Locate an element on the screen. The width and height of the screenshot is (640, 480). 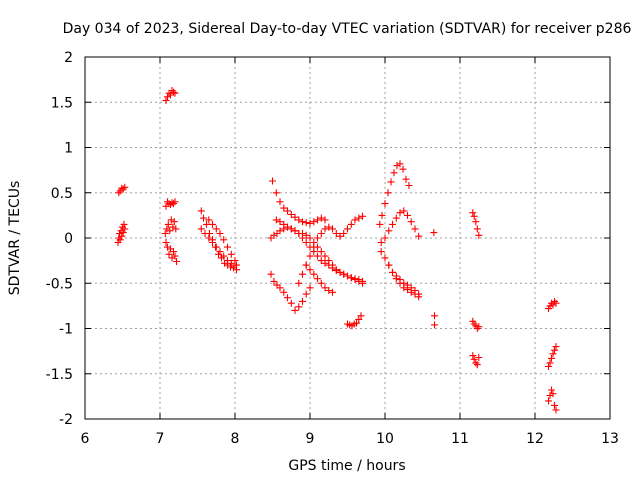
series-arc-7.8 is located at coordinates (222, 240).